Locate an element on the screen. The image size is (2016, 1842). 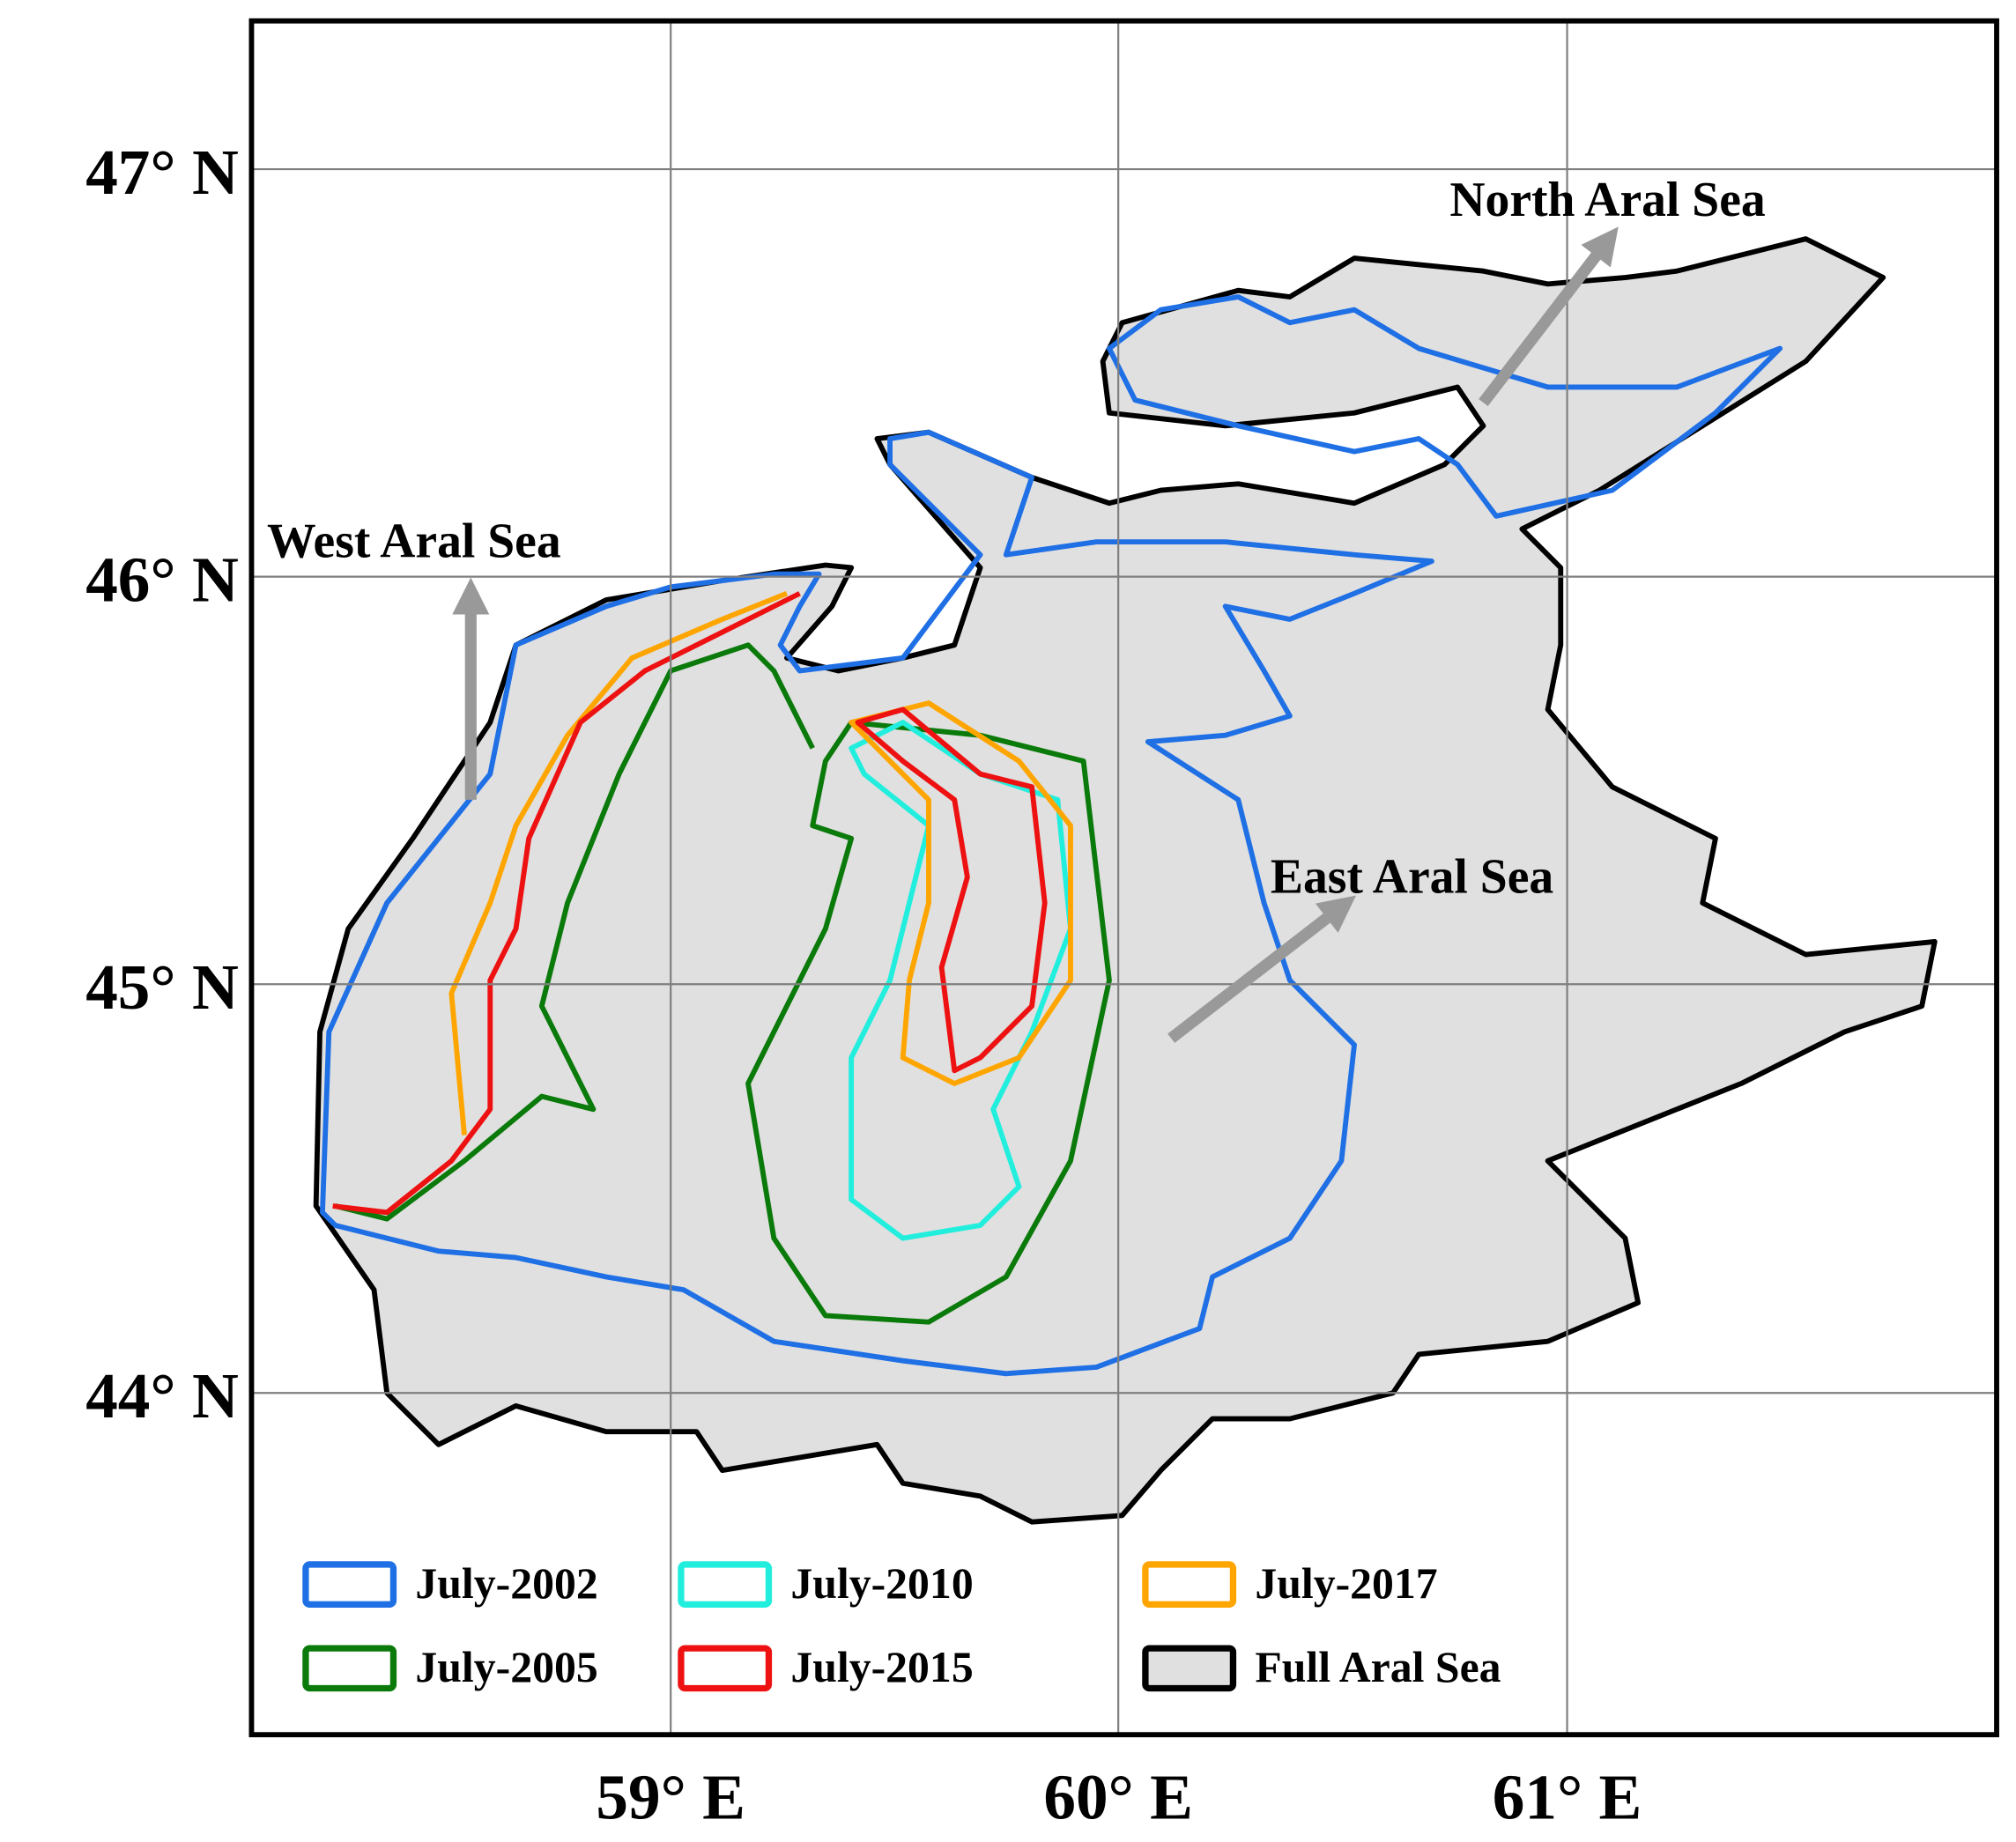
lon-label: 61° E is located at coordinates (1567, 1796).